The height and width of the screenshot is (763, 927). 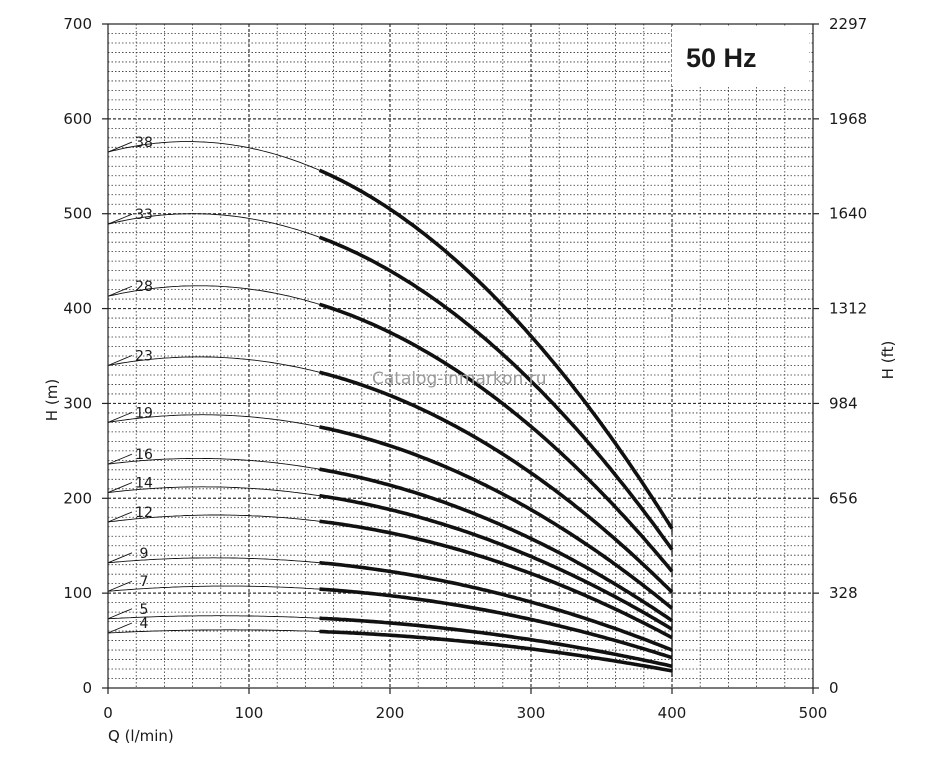 What do you see at coordinates (144, 554) in the screenshot?
I see `curve-label-9: 9` at bounding box center [144, 554].